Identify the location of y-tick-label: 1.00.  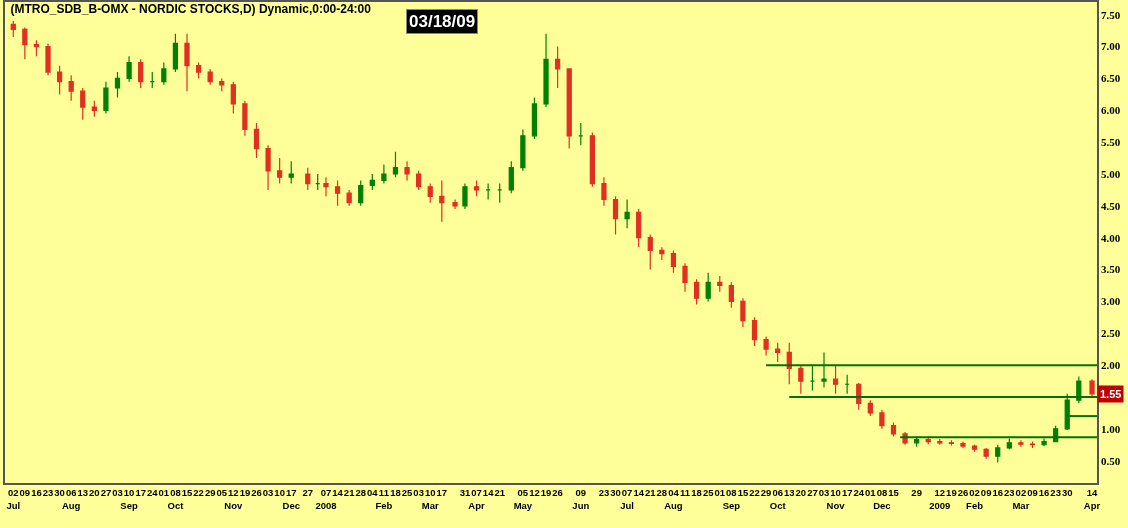
(1110, 428).